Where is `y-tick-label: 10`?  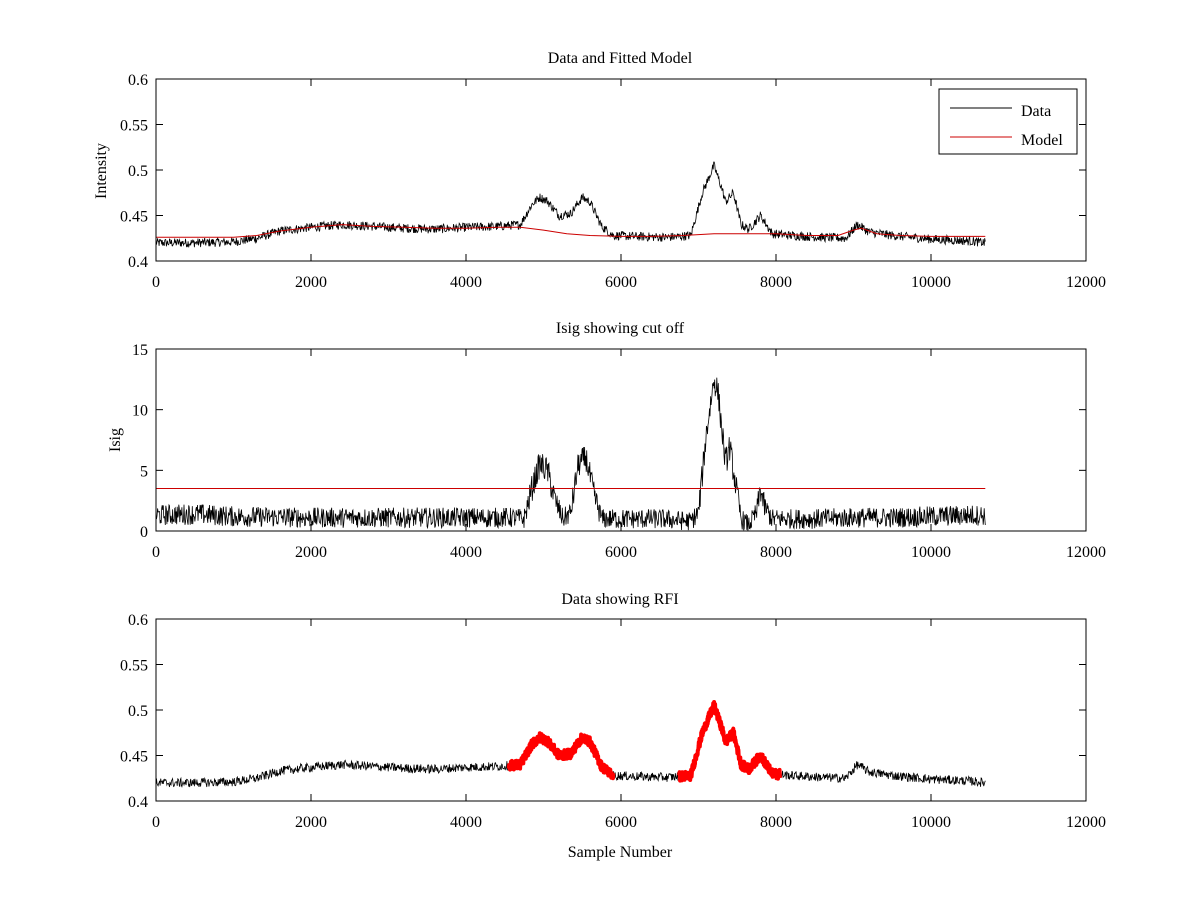
y-tick-label: 10 is located at coordinates (140, 411).